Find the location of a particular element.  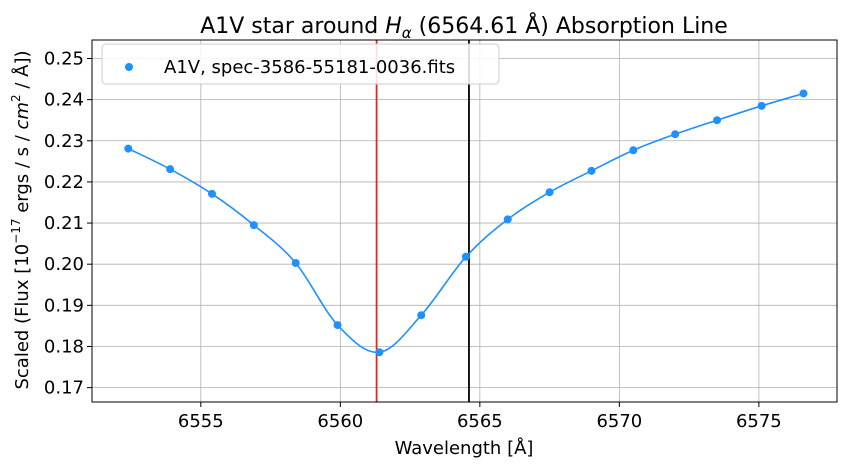

y-tick-label: 0.25 is located at coordinates (64, 59).